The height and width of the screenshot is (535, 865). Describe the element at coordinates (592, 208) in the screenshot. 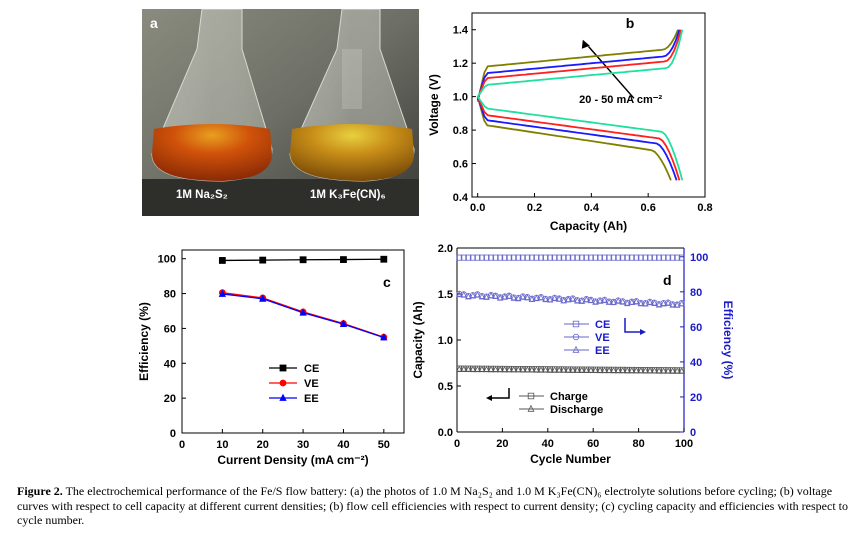

I see `x-tick-label: 0.4` at that location.